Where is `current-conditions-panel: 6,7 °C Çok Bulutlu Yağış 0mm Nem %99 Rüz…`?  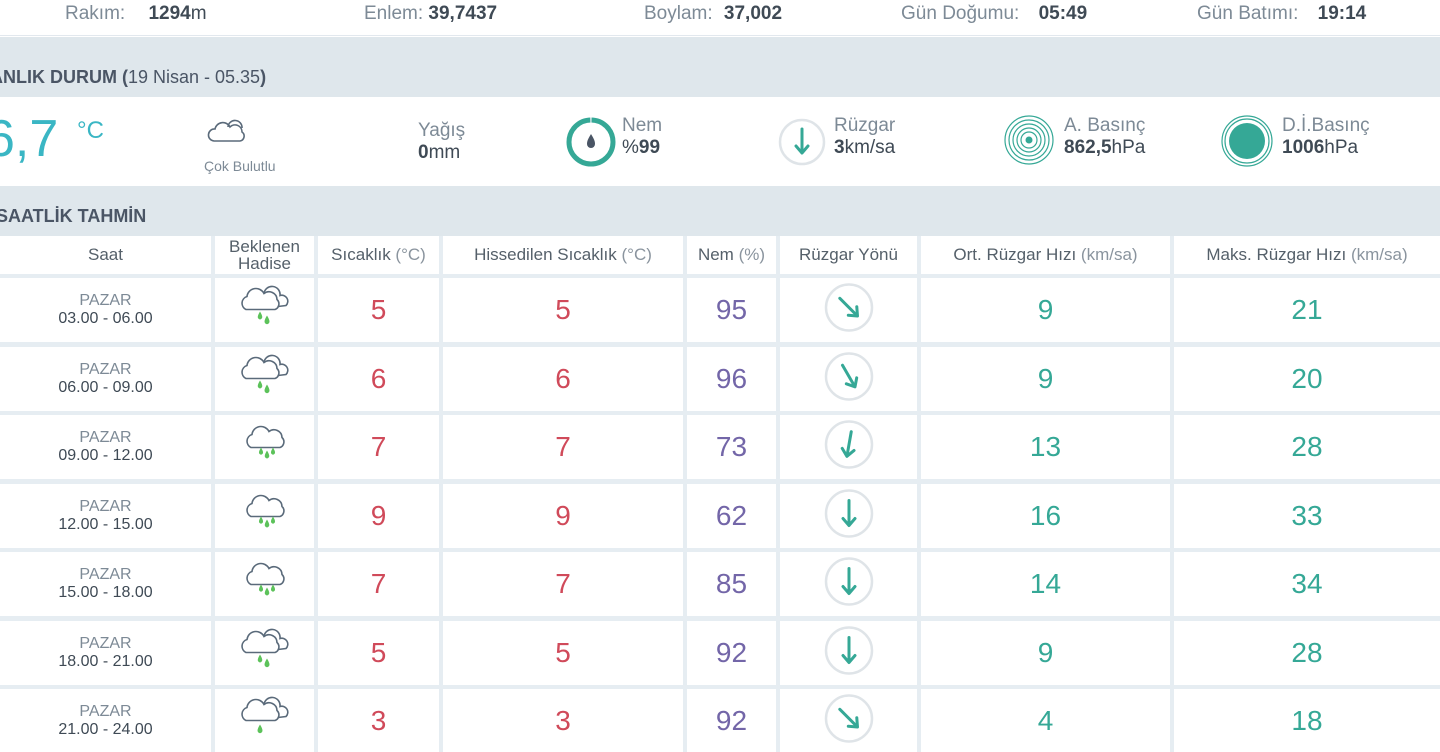
current-conditions-panel: 6,7 °C Çok Bulutlu Yağış 0mm Nem %99 Rüz… is located at coordinates (720, 141).